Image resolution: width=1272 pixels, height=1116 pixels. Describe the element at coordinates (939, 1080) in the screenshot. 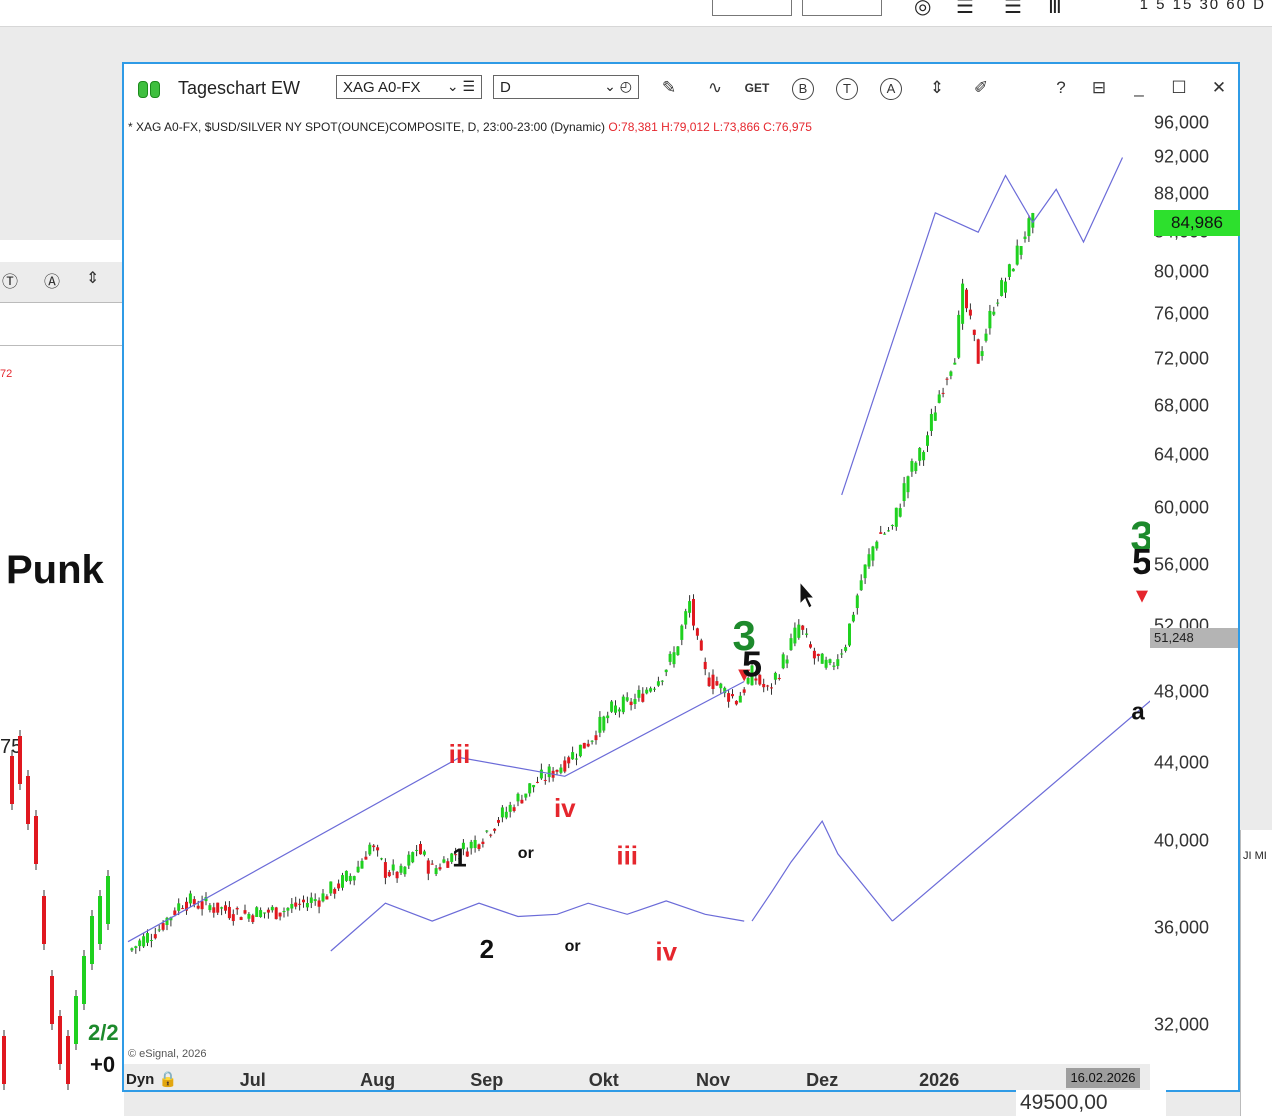

I see `x-tick-label: 2026` at that location.